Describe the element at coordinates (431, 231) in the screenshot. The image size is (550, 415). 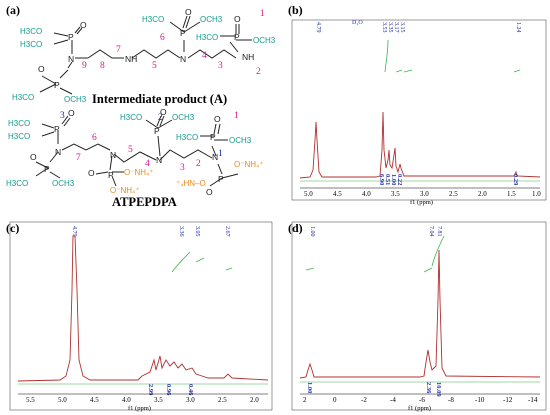
I see `d-peak-label: 7.04` at that location.